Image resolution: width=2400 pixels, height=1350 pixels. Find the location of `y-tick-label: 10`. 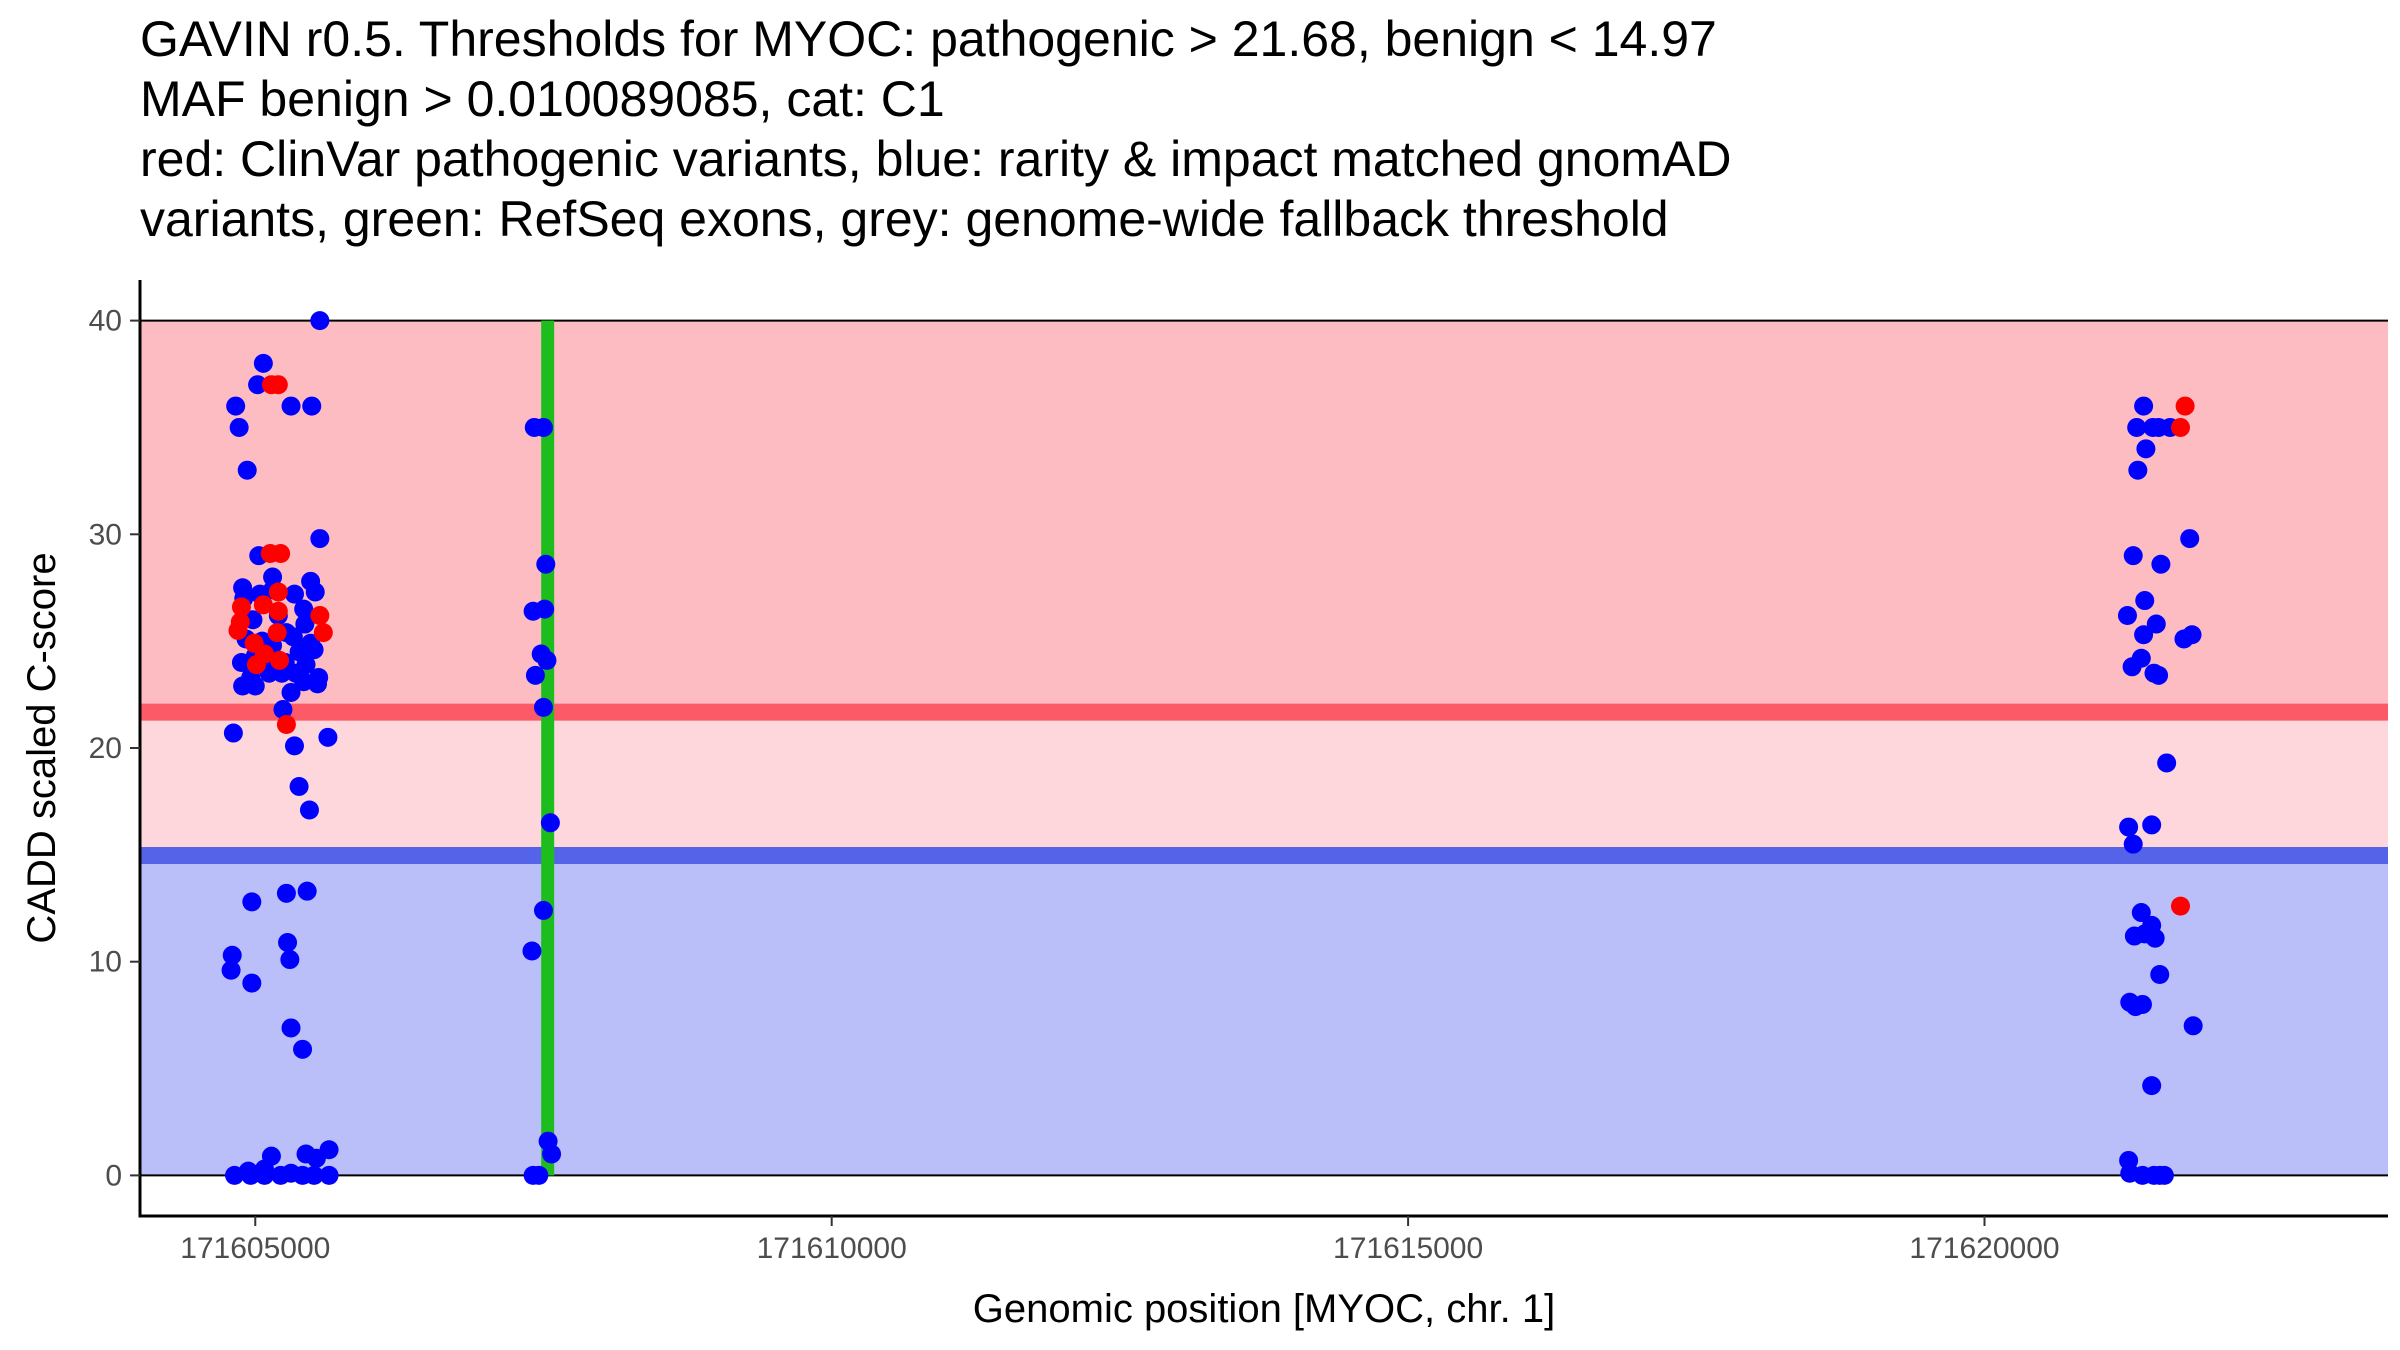

y-tick-label: 10 is located at coordinates (105, 962).